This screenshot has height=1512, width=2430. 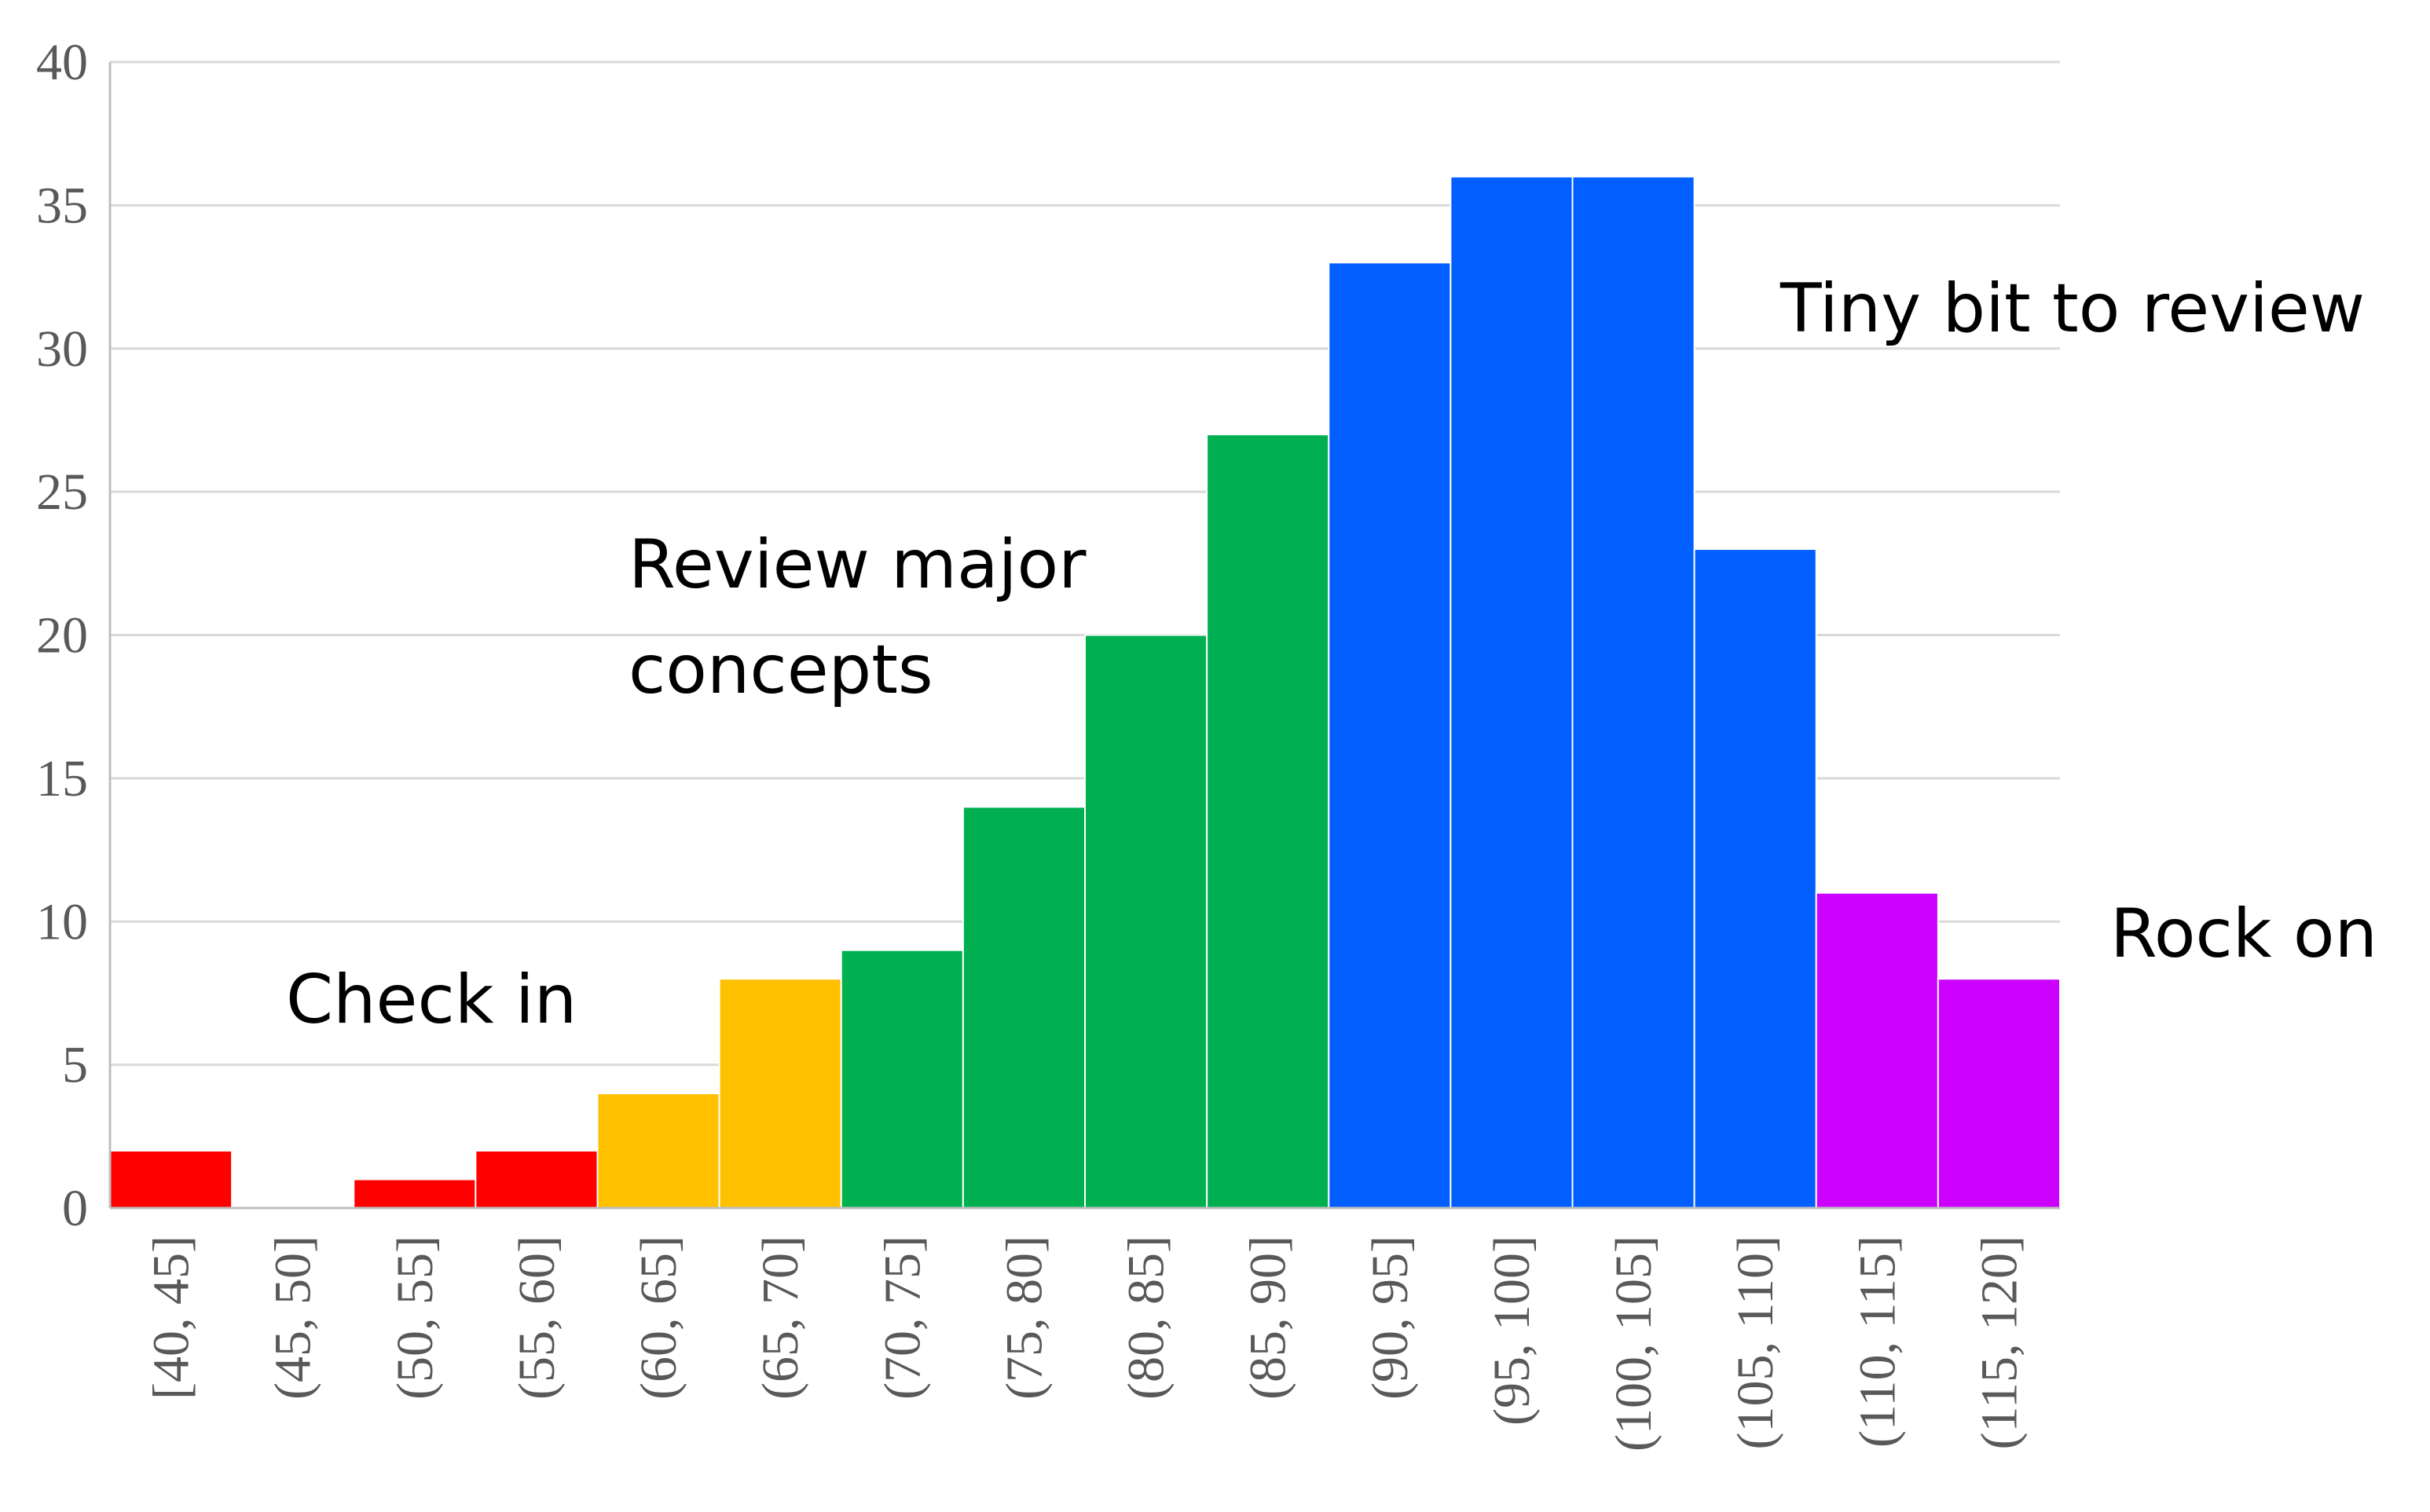 I want to click on annotation-line: concepts, so click(x=781, y=670).